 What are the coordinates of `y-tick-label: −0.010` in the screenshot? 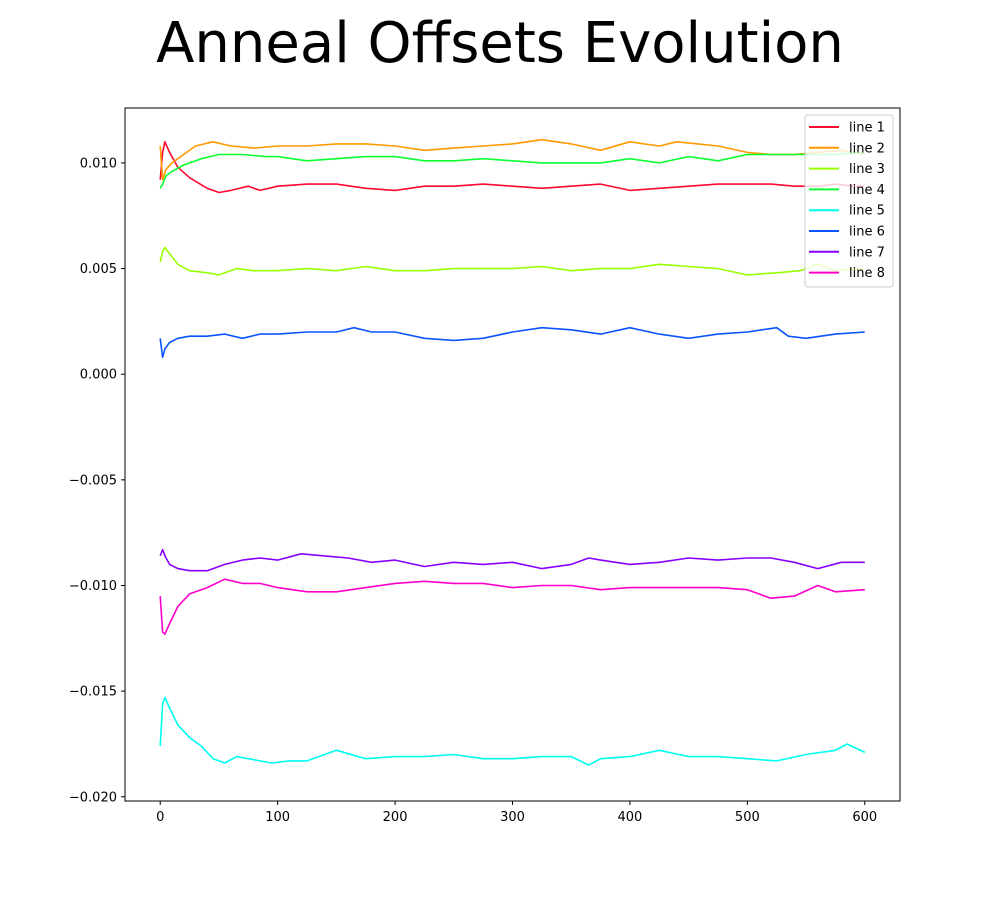 It's located at (93, 586).